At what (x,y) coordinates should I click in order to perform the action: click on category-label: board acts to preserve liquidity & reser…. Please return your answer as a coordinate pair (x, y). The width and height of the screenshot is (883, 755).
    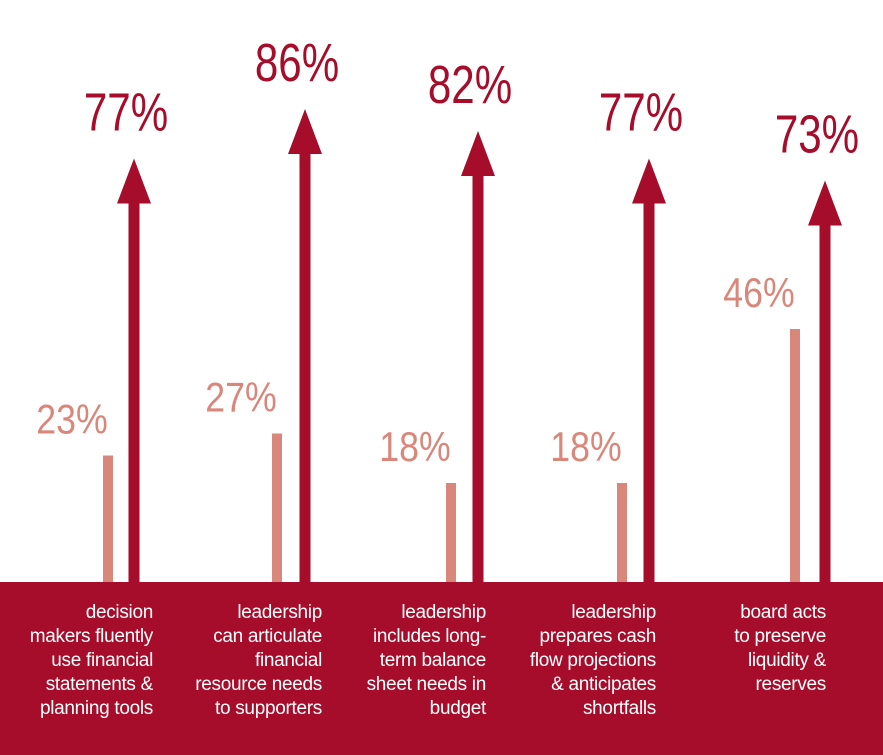
    Looking at the image, I should click on (751, 649).